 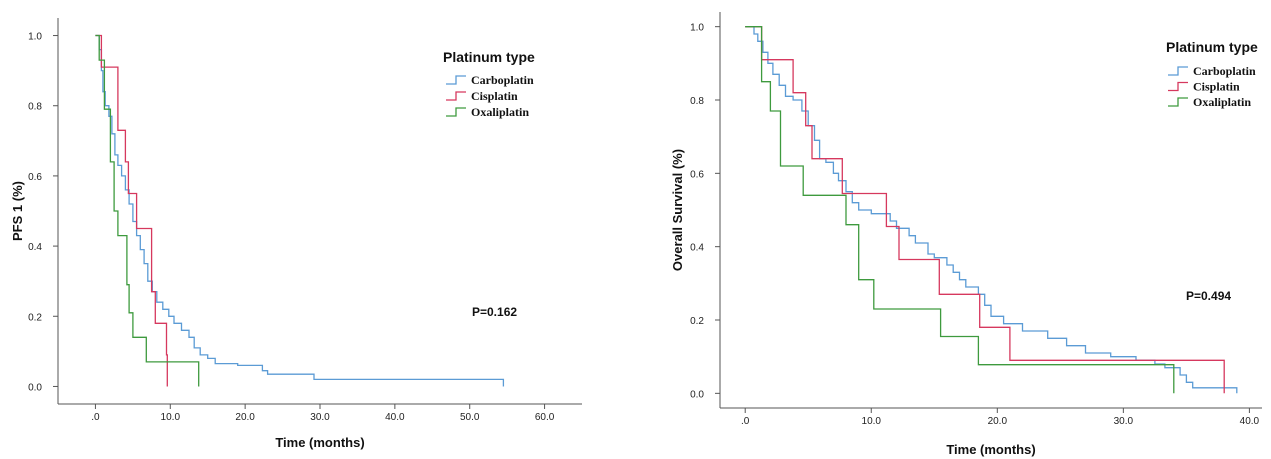 What do you see at coordinates (545, 417) in the screenshot?
I see `x-tick-label: 60.0` at bounding box center [545, 417].